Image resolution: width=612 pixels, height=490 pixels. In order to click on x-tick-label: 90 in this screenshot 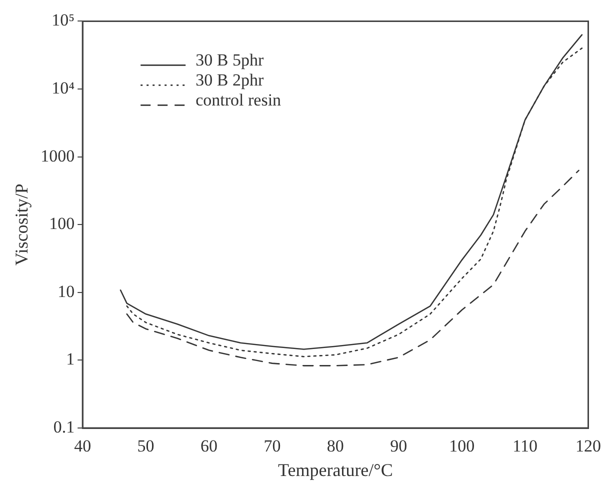, I will do `click(399, 446)`.